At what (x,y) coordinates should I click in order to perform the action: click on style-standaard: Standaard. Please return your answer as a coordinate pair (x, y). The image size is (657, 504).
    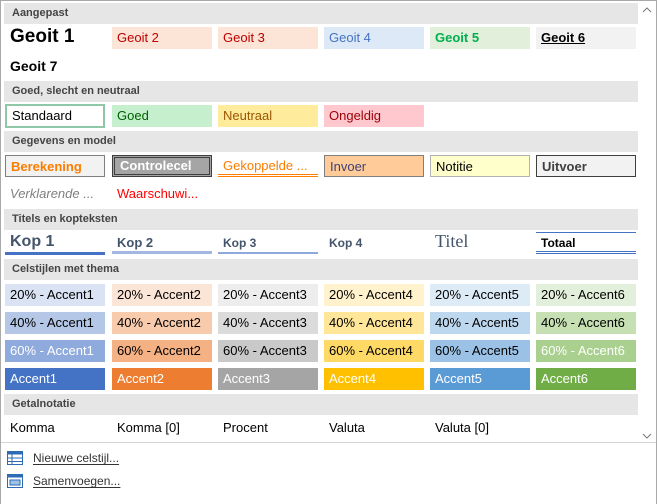
    Looking at the image, I should click on (55, 116).